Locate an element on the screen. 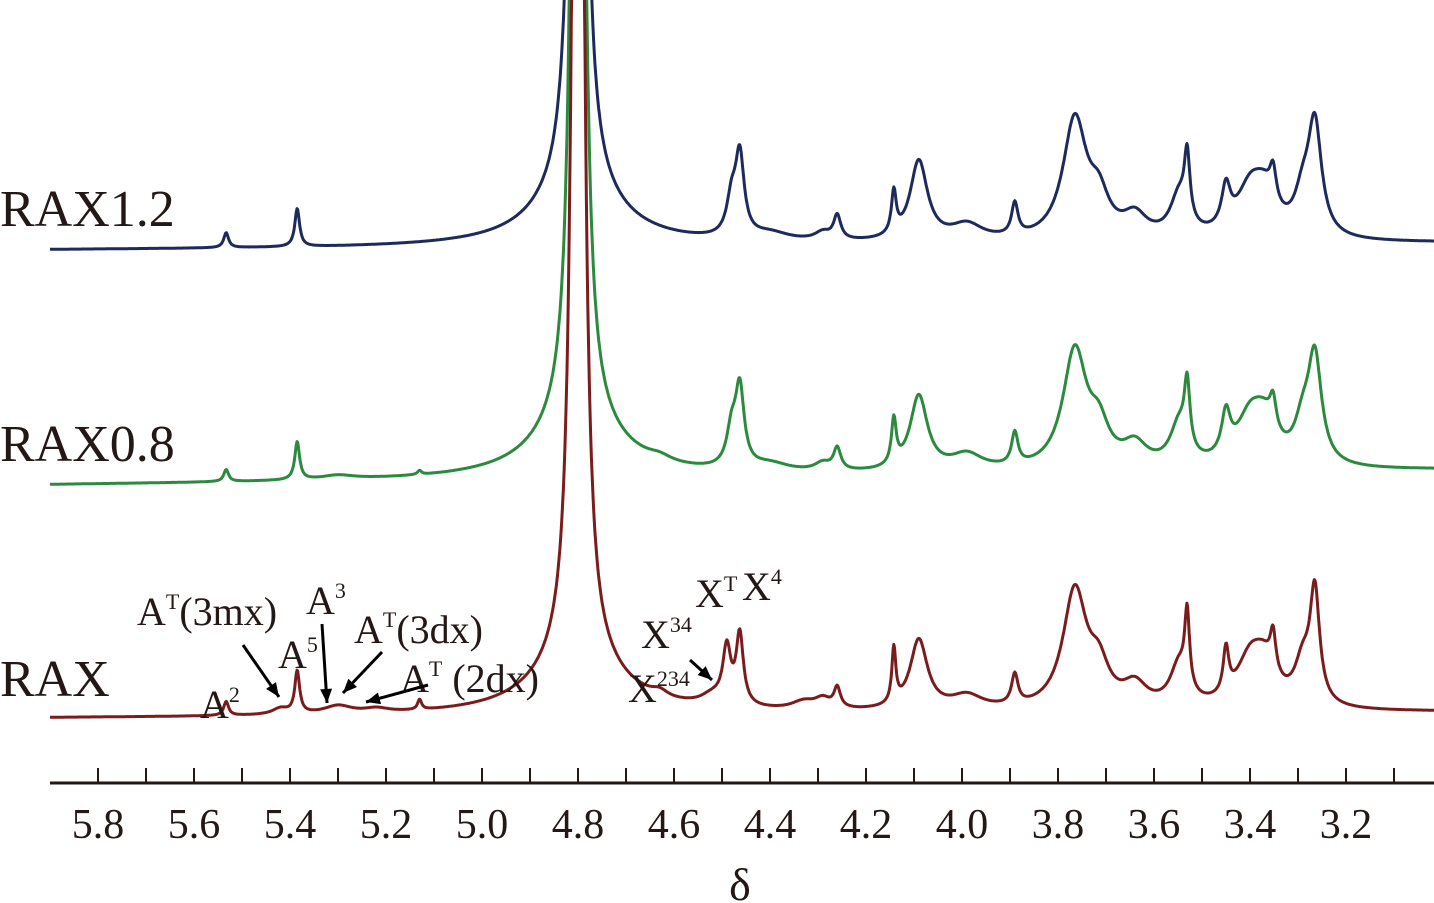 The height and width of the screenshot is (903, 1434). x-tick-label: 4.6 is located at coordinates (674, 825).